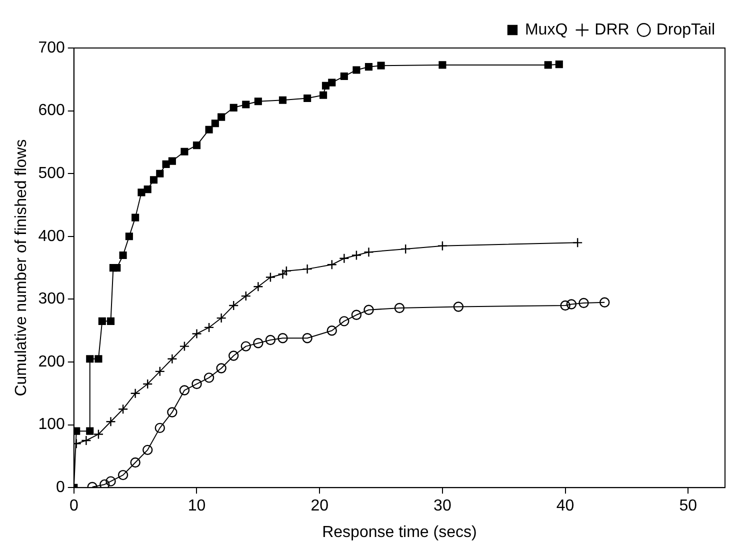 This screenshot has width=747, height=554. Describe the element at coordinates (51, 299) in the screenshot. I see `y-tick-label: 300` at that location.